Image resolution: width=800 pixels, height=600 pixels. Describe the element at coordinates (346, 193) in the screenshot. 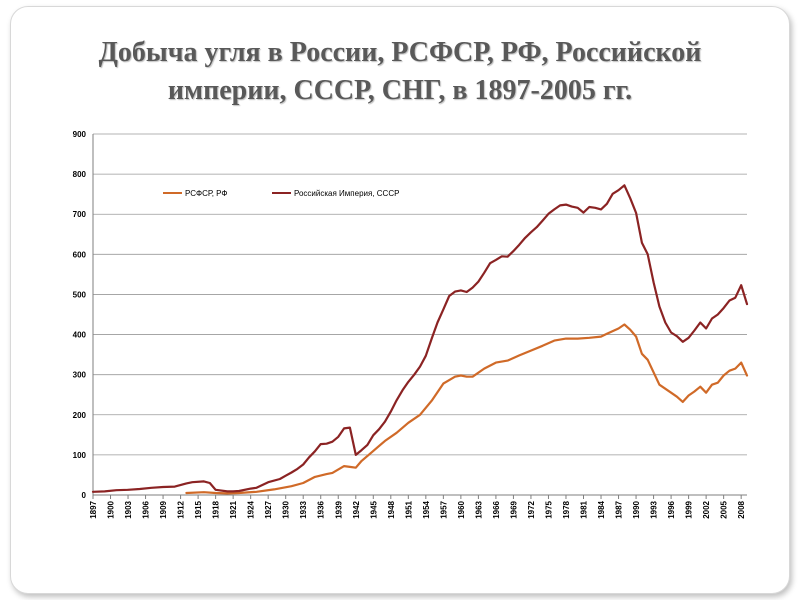

I see `legend-label-2: Российская Империя, СССР` at that location.